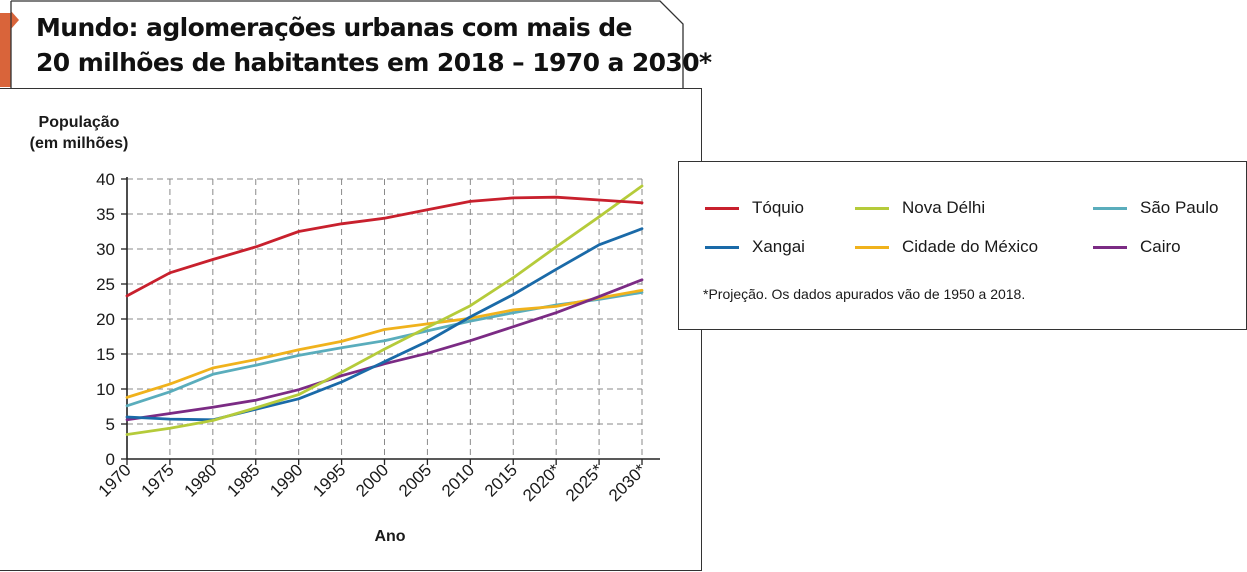 The width and height of the screenshot is (1247, 572). I want to click on y-axis-label-line2: (em milhões), so click(79, 143).